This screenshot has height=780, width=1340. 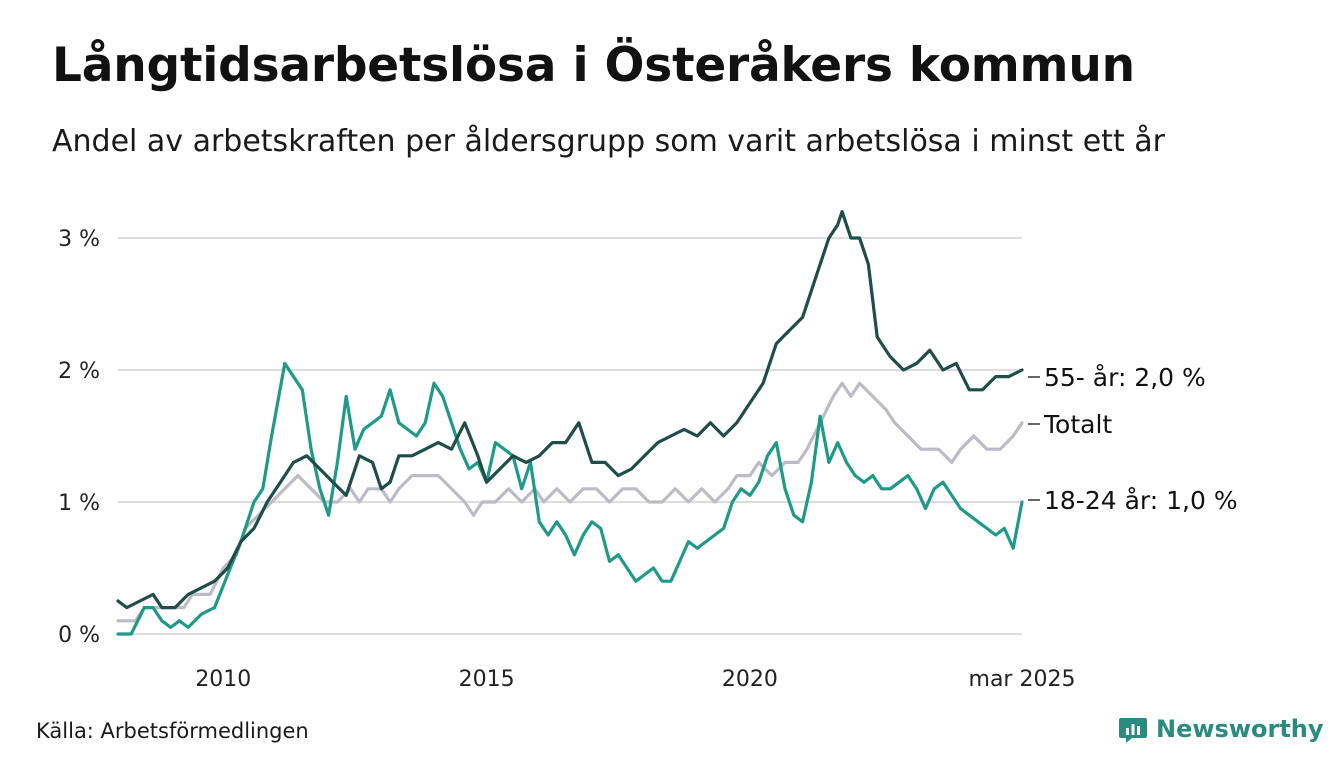 I want to click on y-tick-label: 3 %, so click(x=79, y=239).